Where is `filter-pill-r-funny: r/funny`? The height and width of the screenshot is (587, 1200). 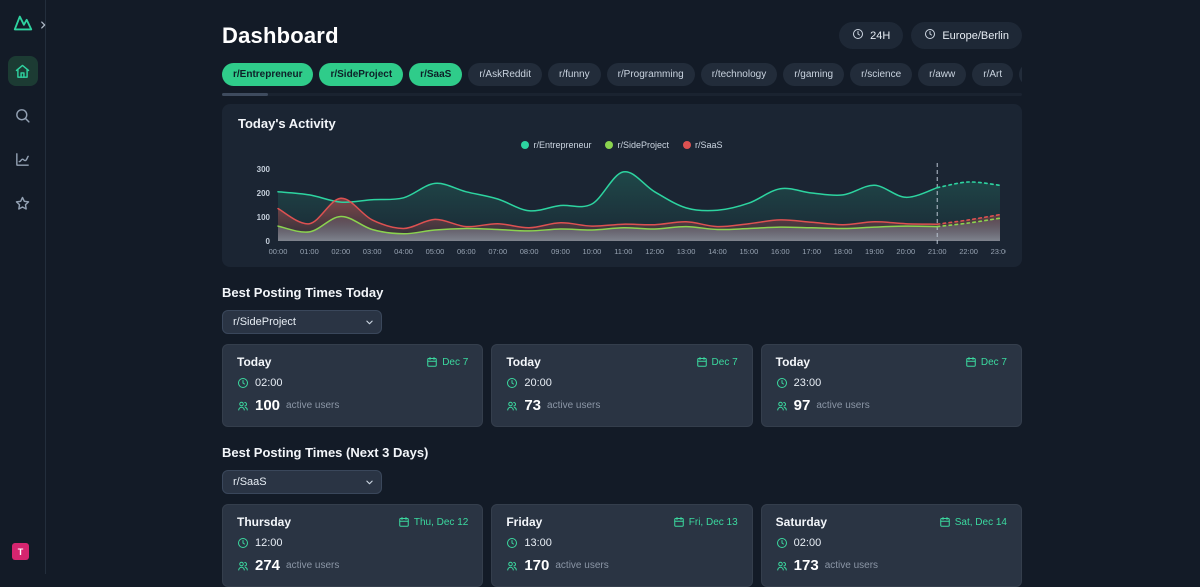
filter-pill-r-funny: r/funny is located at coordinates (574, 74).